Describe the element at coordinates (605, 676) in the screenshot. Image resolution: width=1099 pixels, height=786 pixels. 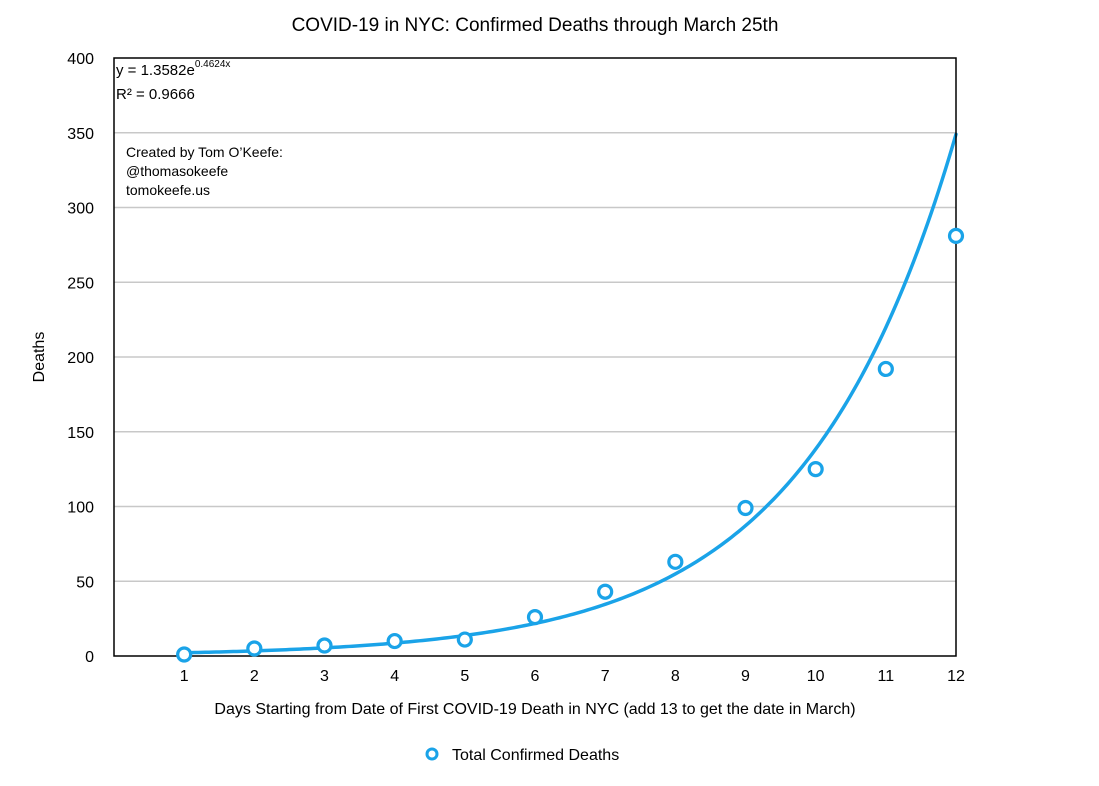
I see `x-tick-label: 7` at that location.